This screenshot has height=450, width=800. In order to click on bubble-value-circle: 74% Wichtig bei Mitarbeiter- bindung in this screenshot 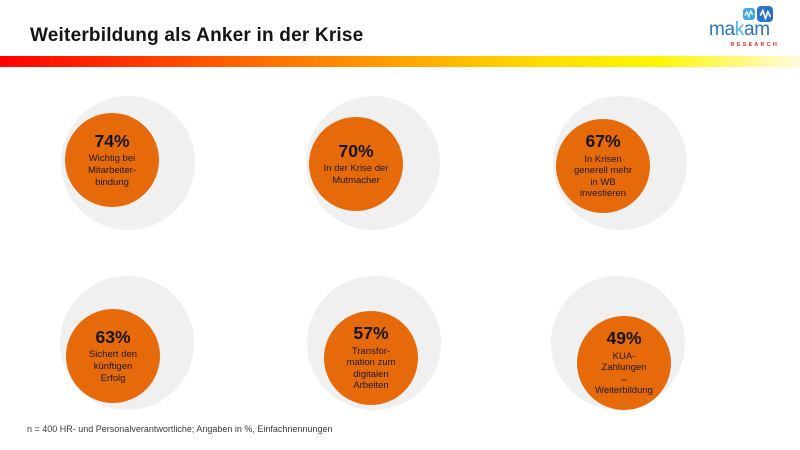, I will do `click(112, 160)`.